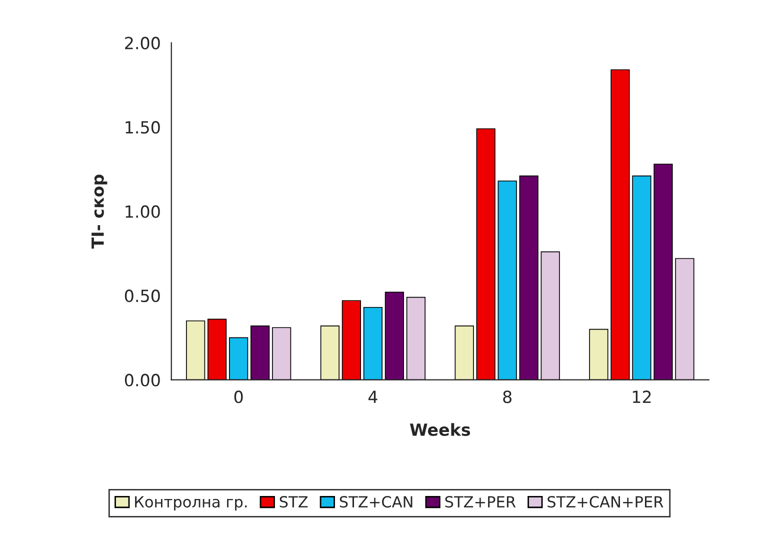 The image size is (779, 535). I want to click on legend-label: STZ+CAN+PER, so click(606, 502).